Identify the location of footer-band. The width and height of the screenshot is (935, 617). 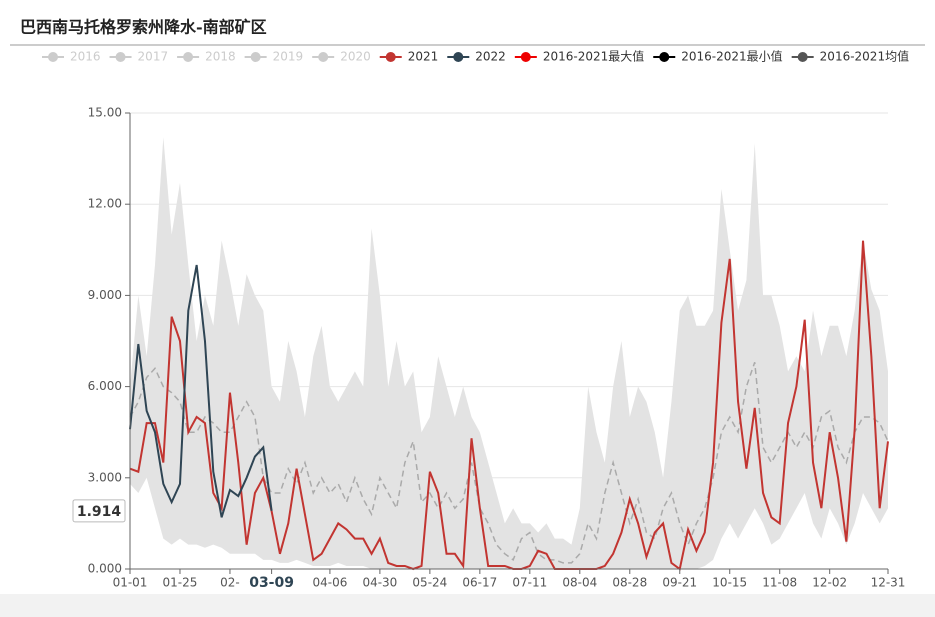
(467, 605).